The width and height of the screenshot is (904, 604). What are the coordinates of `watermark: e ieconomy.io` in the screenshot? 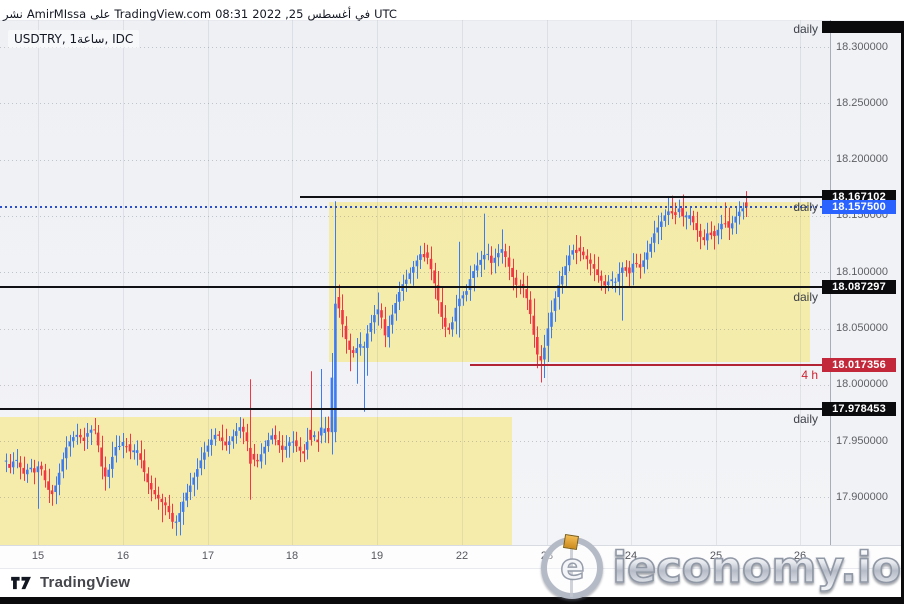 It's located at (721, 566).